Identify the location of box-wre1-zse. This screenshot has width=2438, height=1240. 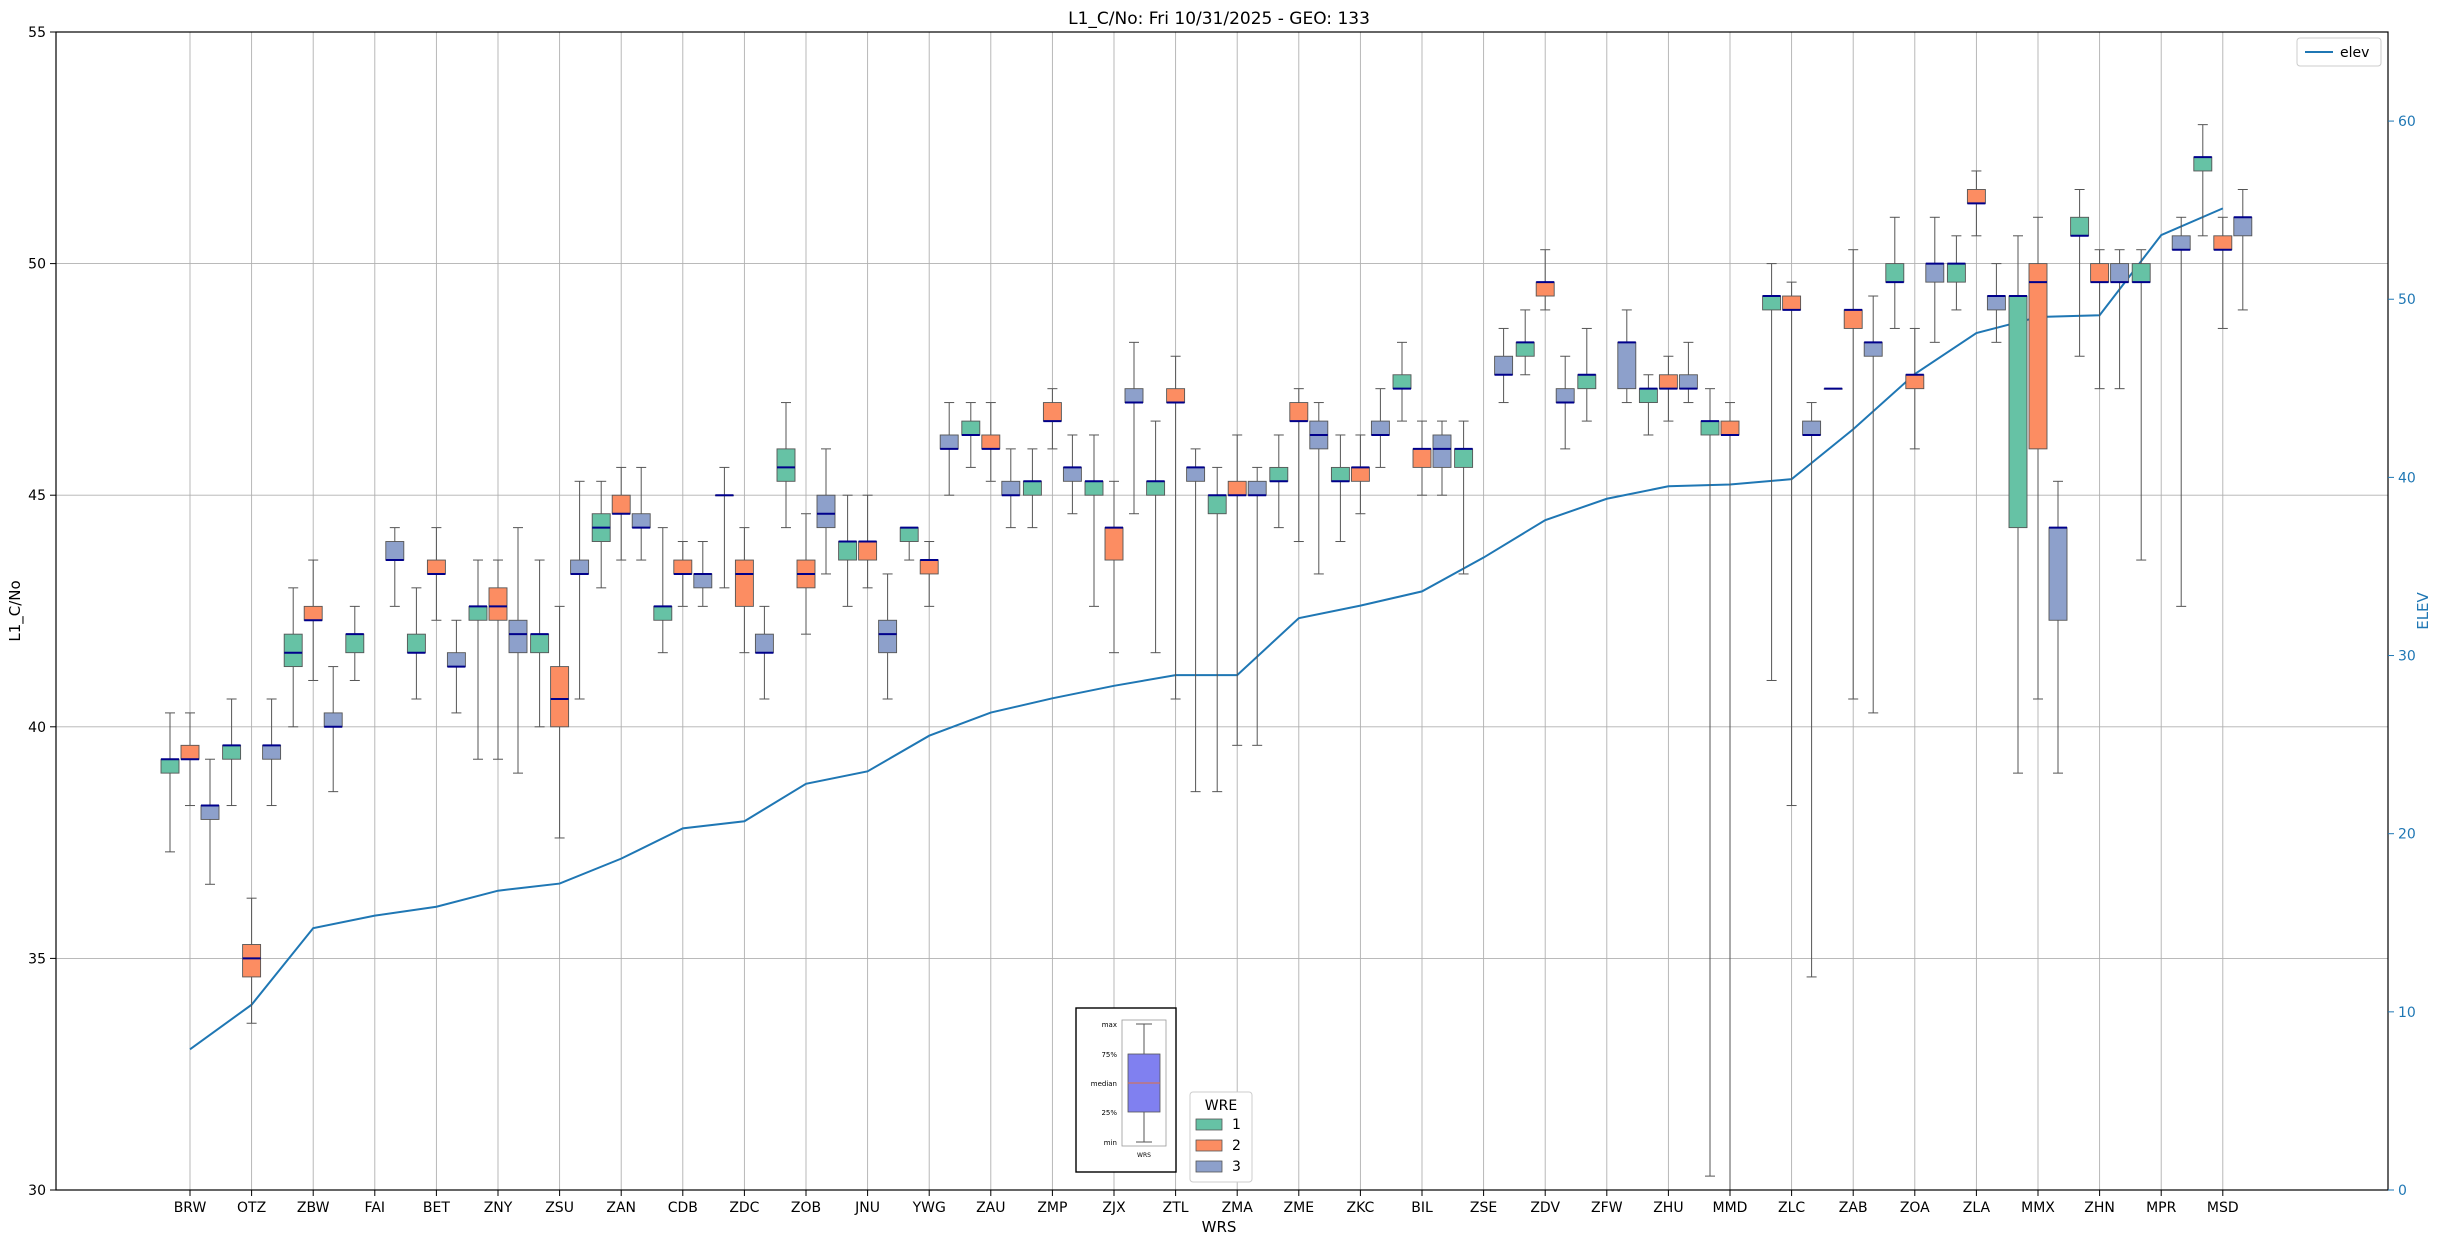
(1464, 497).